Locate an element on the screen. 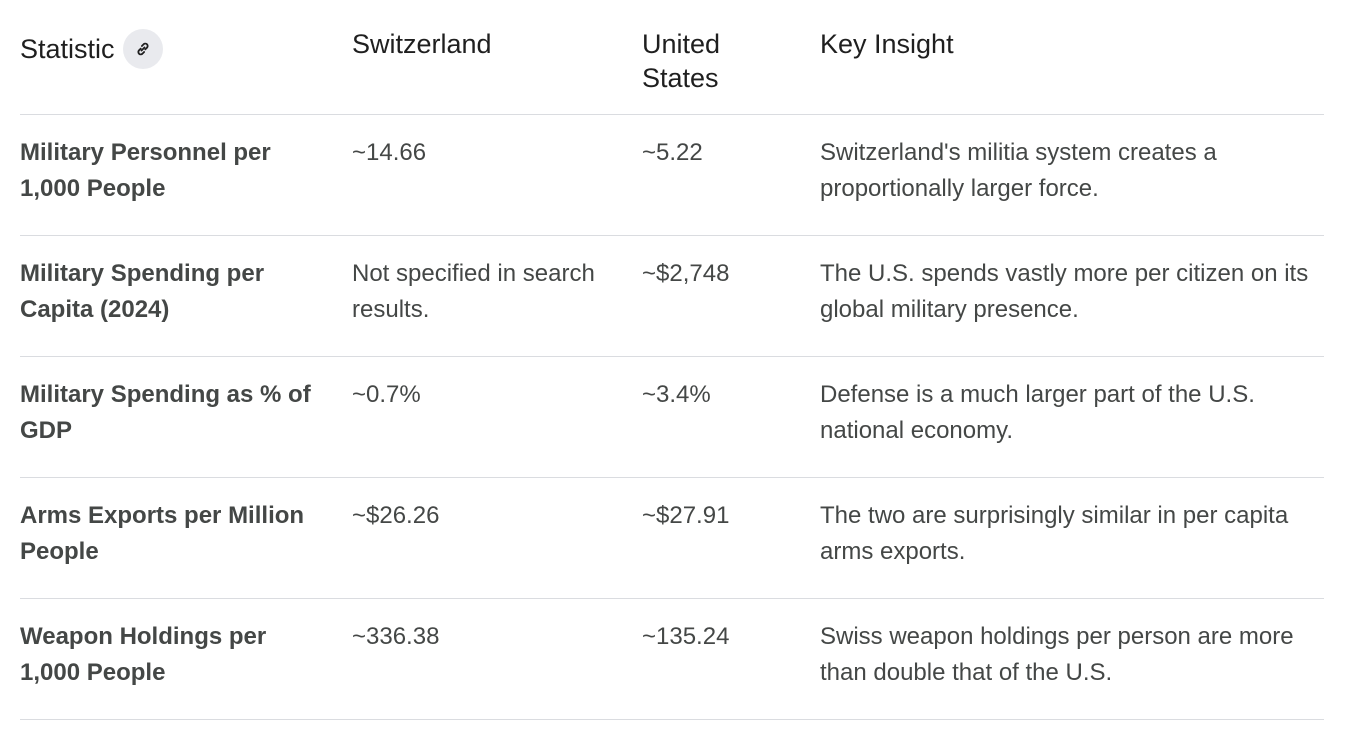 The image size is (1348, 744). copy-link-button is located at coordinates (142, 49).